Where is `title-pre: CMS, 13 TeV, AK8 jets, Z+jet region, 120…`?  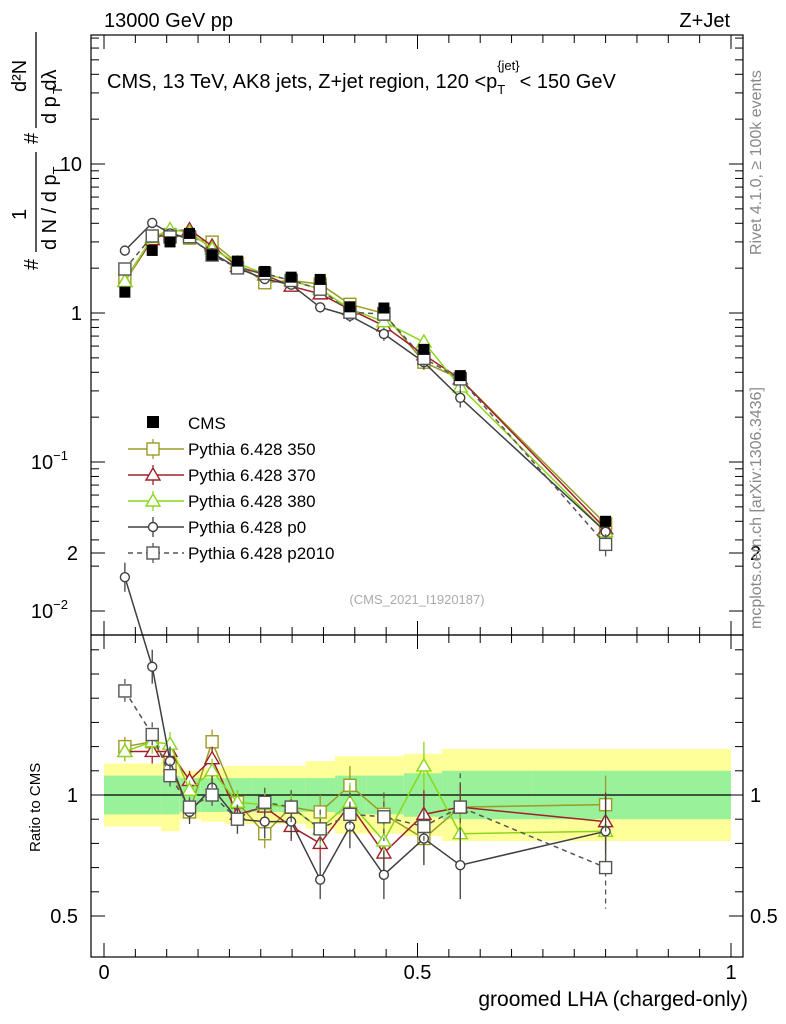 title-pre: CMS, 13 TeV, AK8 jets, Z+jet region, 120… is located at coordinates (302, 82).